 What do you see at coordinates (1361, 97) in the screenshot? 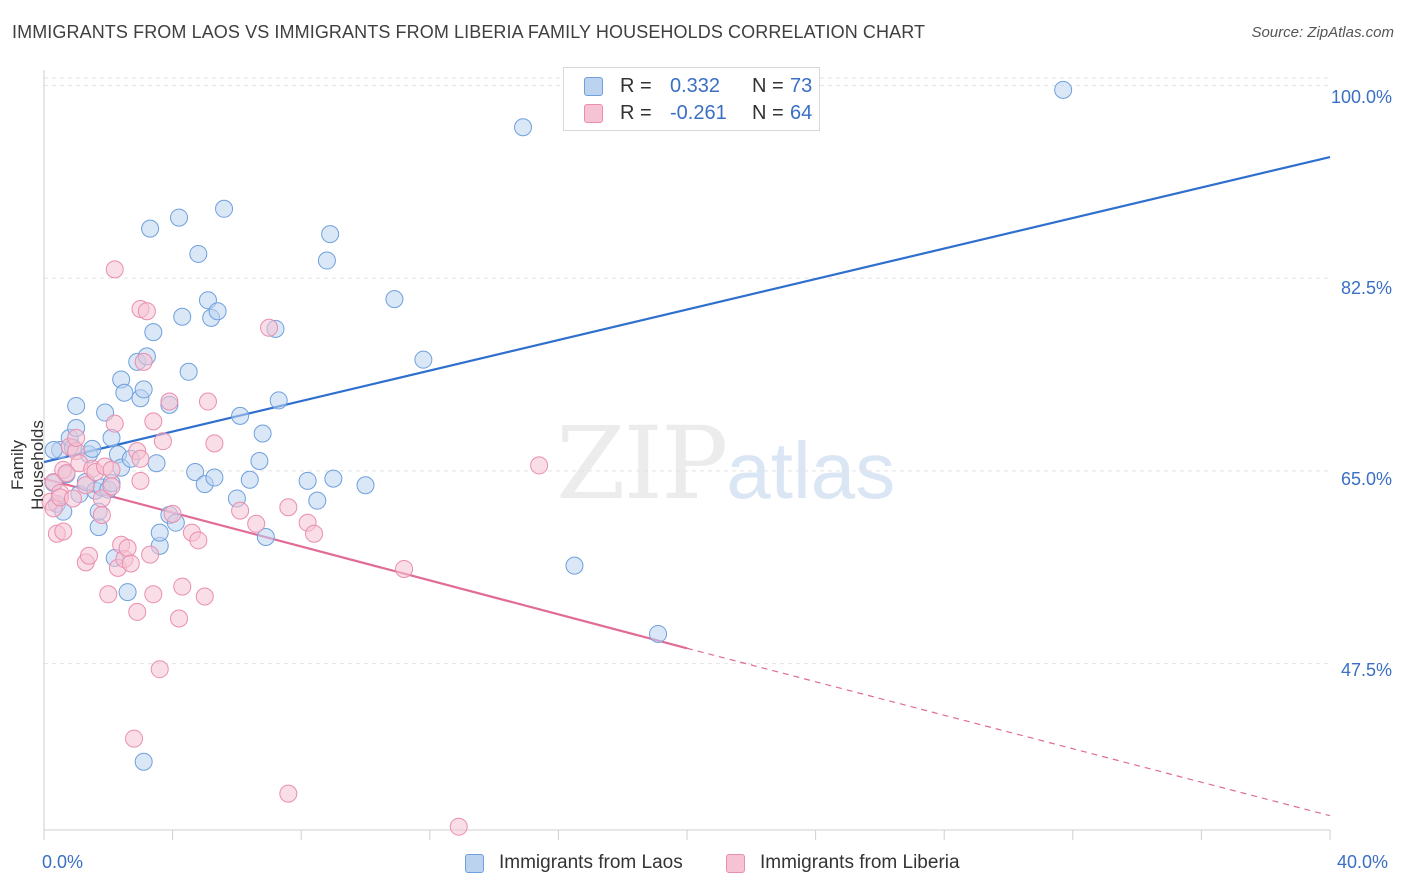
I see `y-tick-label-100: 100.0%` at bounding box center [1361, 97].